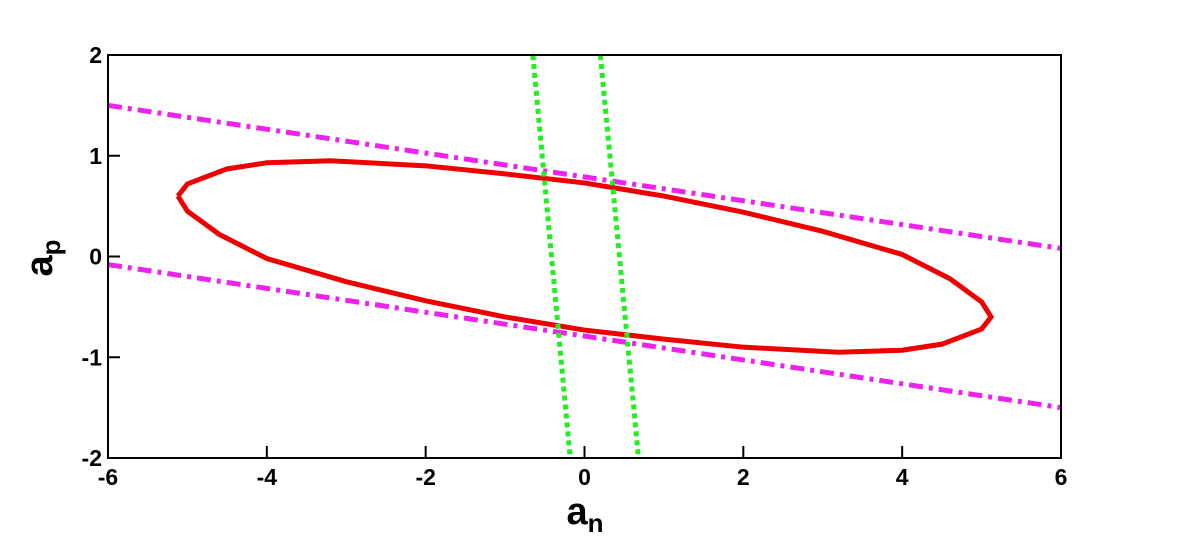 This screenshot has width=1181, height=540. I want to click on x-tick-label: -6, so click(108, 477).